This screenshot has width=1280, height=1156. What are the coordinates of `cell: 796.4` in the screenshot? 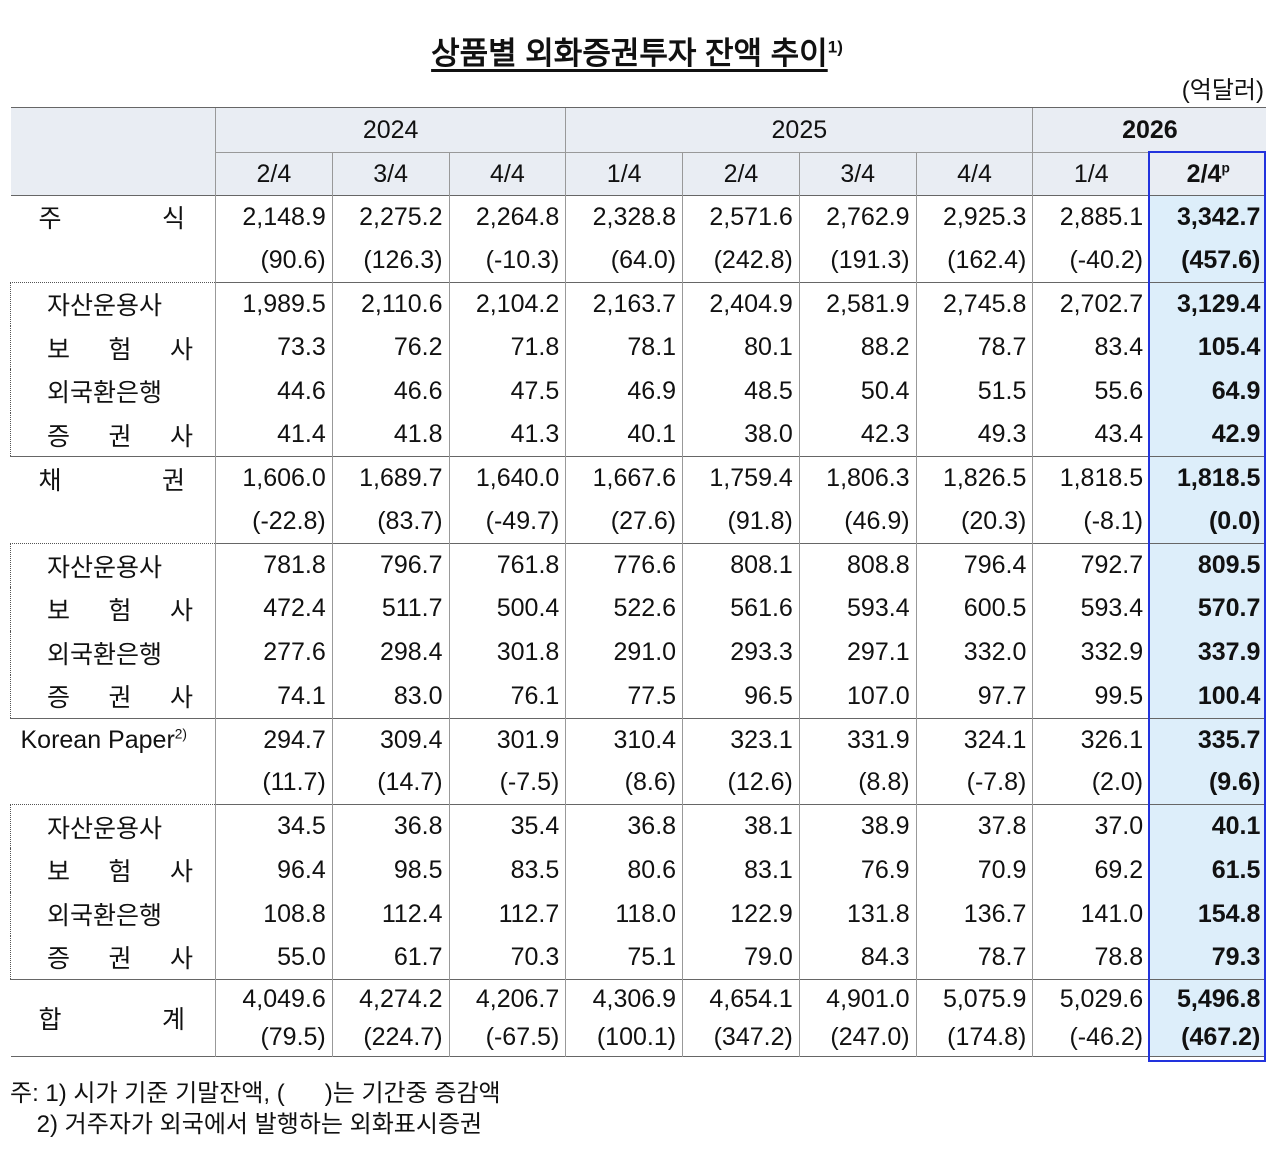 It's located at (974, 565).